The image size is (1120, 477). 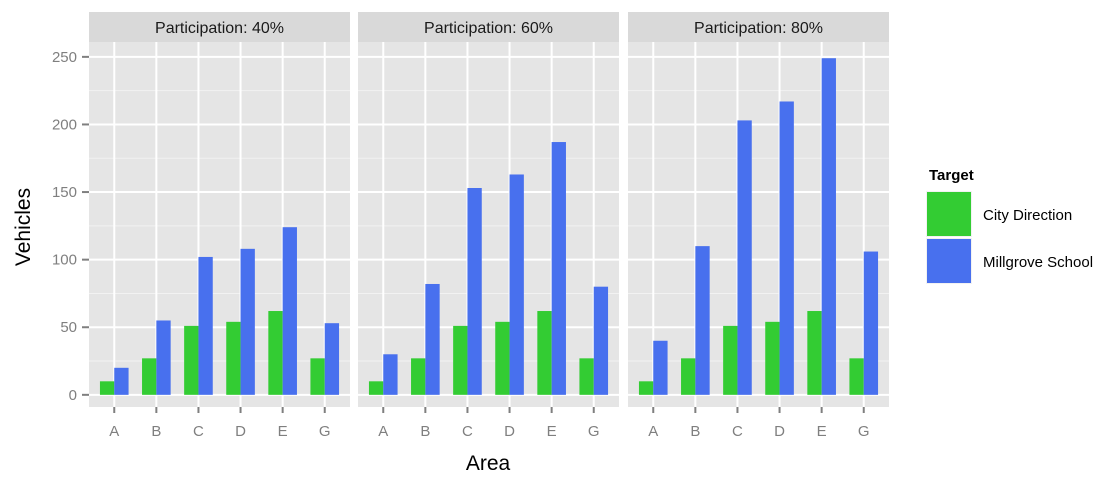 What do you see at coordinates (23, 227) in the screenshot?
I see `y-axis-title: Vehicles` at bounding box center [23, 227].